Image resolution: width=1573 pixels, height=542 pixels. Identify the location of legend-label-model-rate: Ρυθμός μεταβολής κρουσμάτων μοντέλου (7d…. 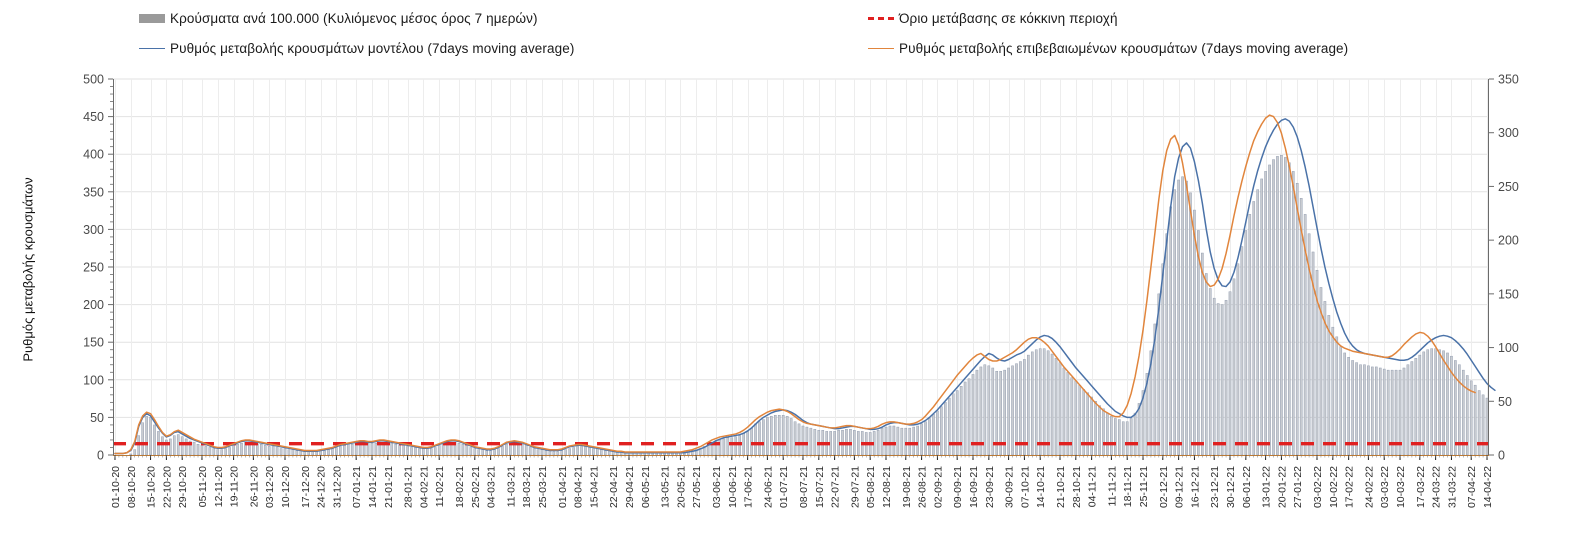
(372, 48).